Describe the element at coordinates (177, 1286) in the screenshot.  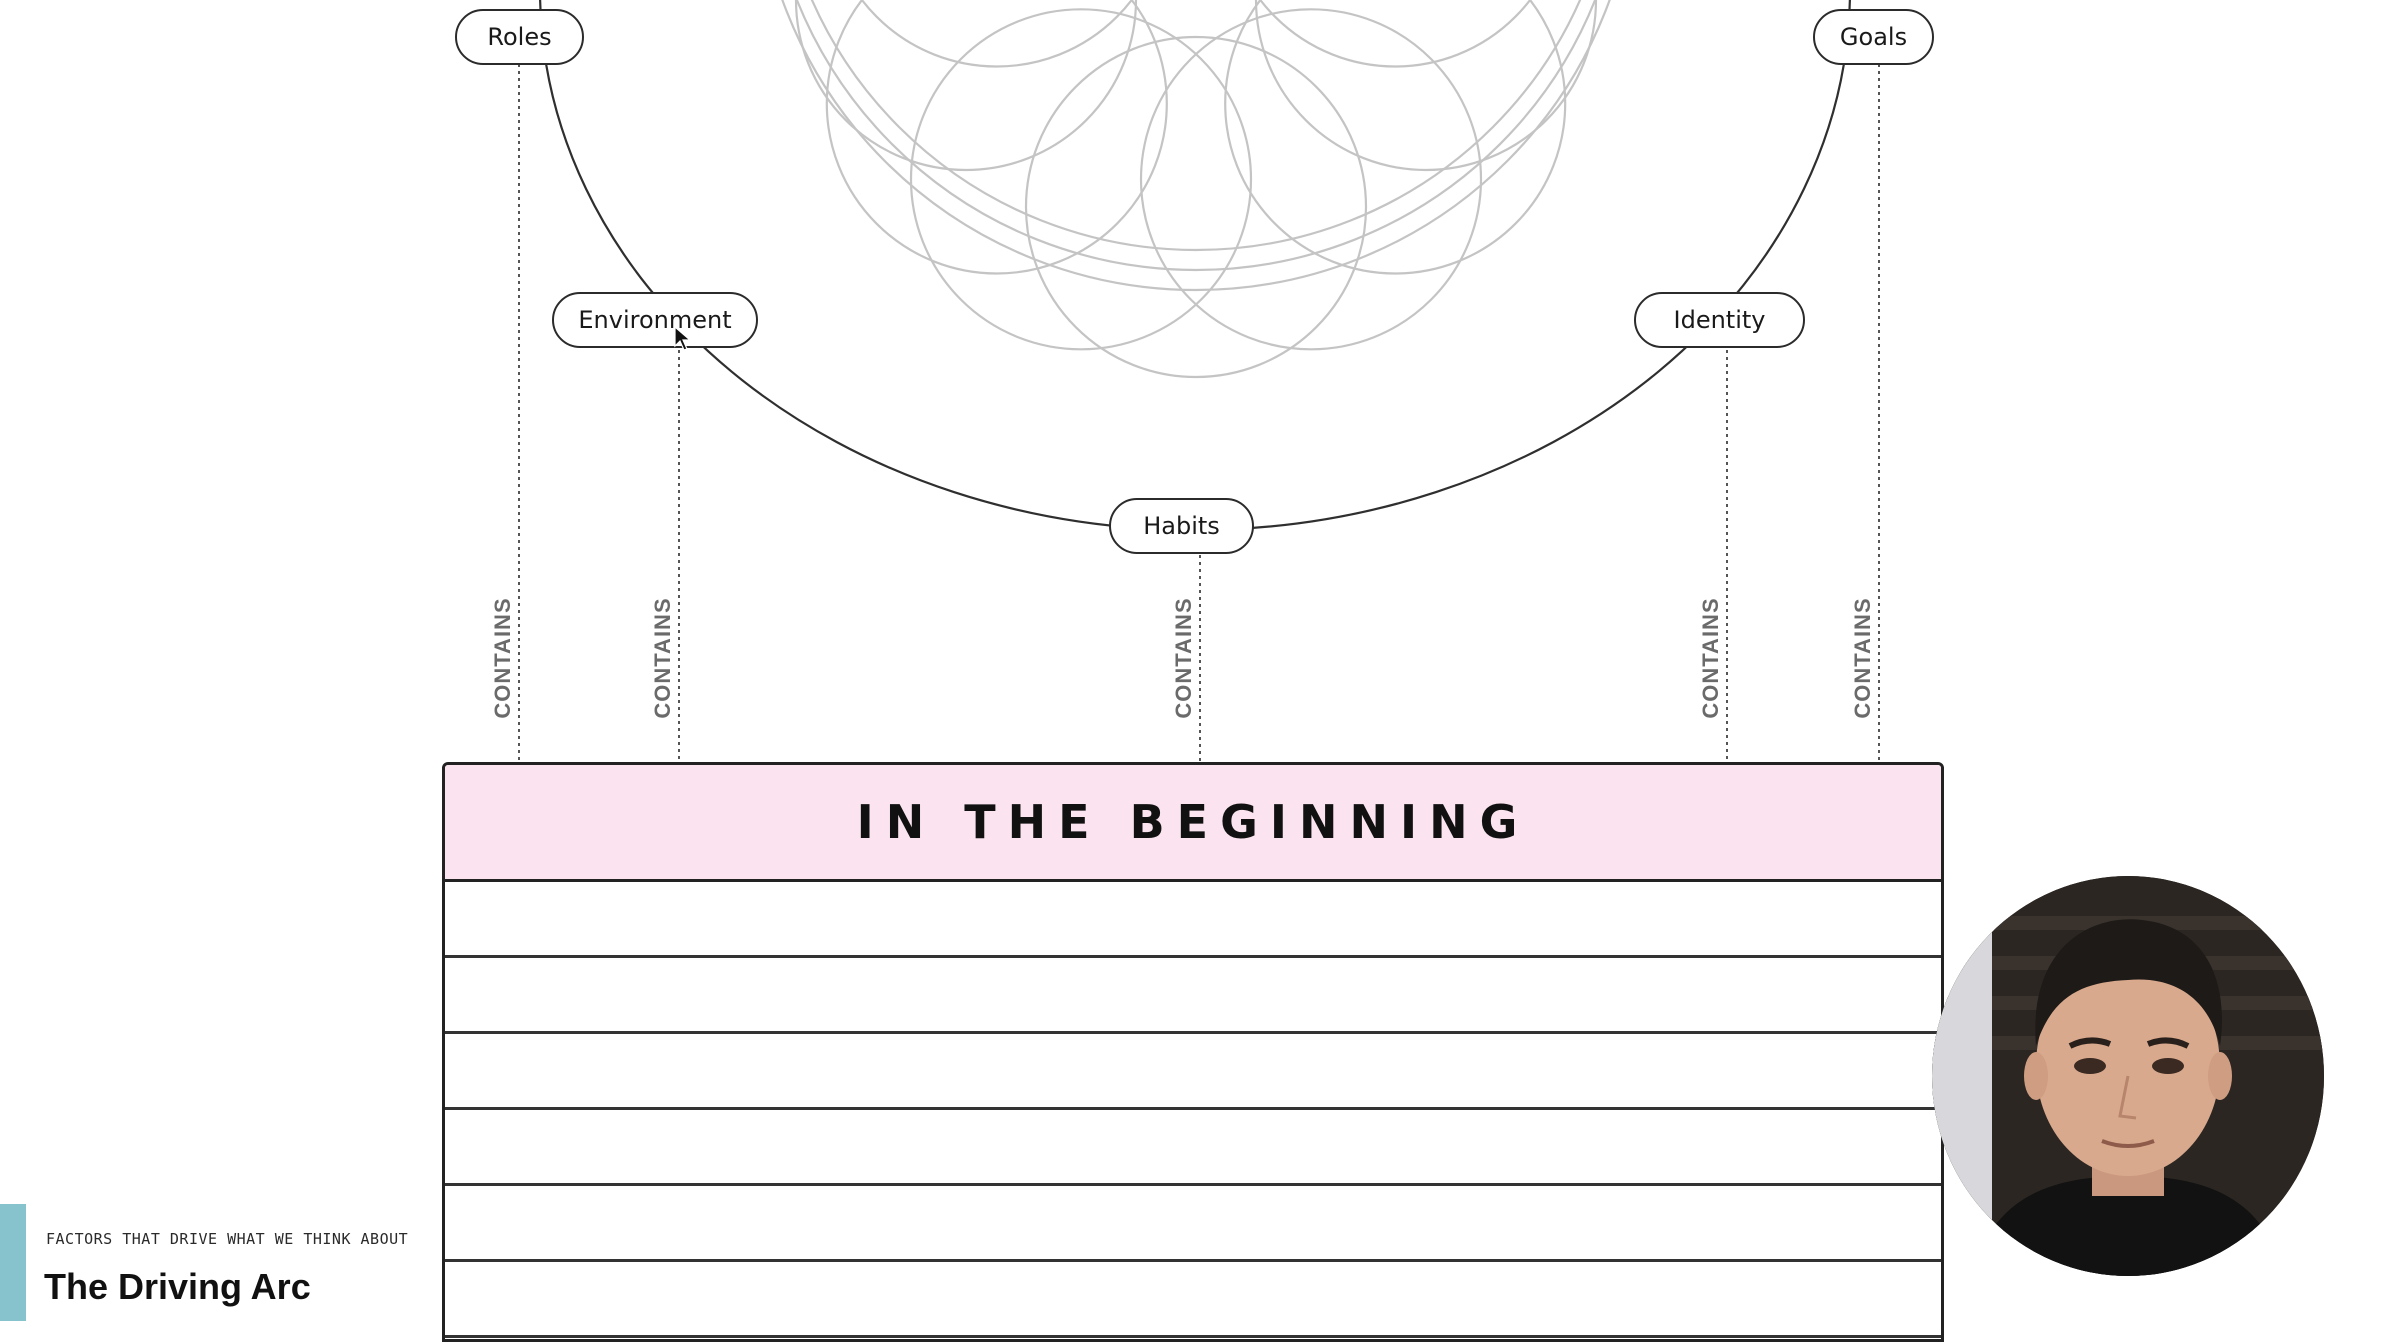
I see `caption-title: The Driving Arc` at that location.